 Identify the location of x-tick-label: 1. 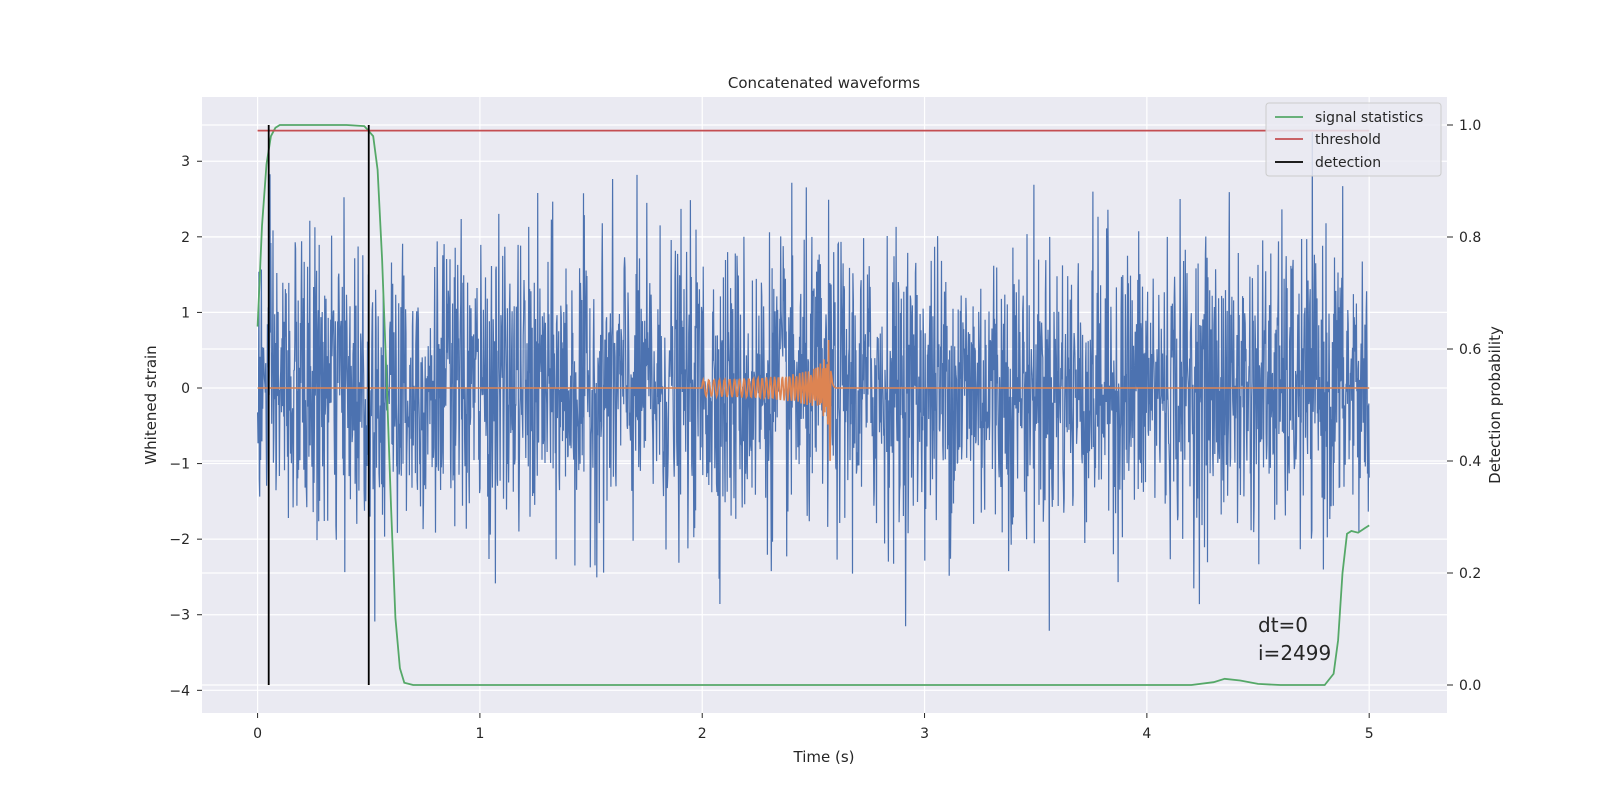
(479, 734).